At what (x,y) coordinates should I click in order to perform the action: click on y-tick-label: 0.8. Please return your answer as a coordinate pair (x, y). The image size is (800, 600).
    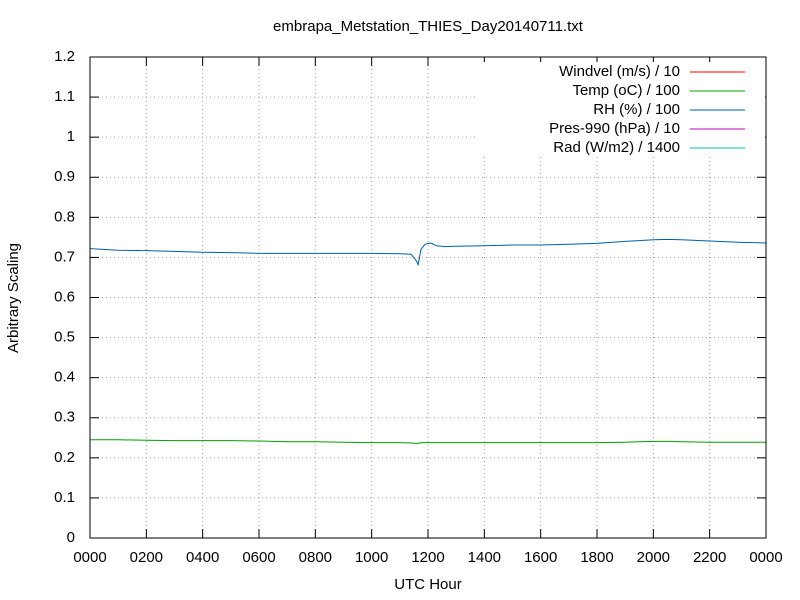
    Looking at the image, I should click on (64, 216).